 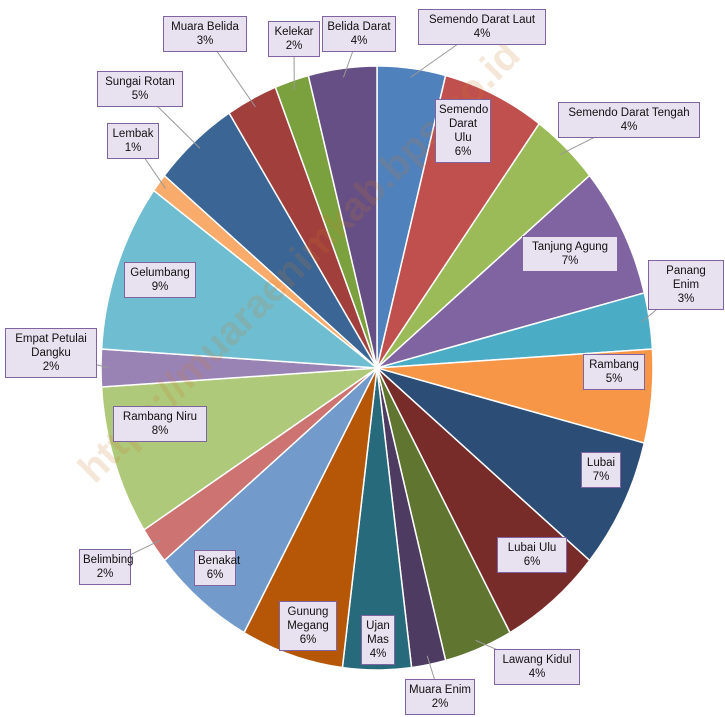 I want to click on category-name: Lawang Kidul, so click(x=537, y=660).